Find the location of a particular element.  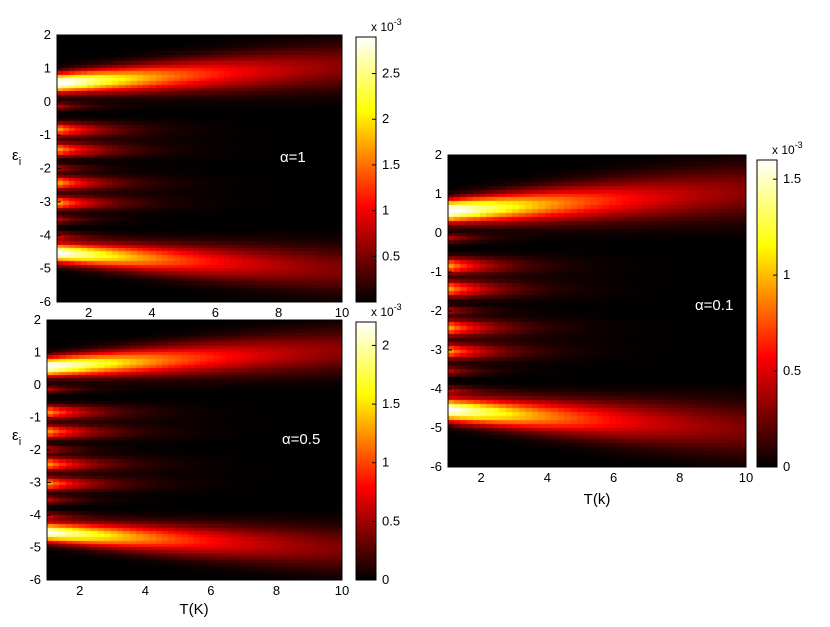

x-axis-label: T(k) is located at coordinates (597, 499).